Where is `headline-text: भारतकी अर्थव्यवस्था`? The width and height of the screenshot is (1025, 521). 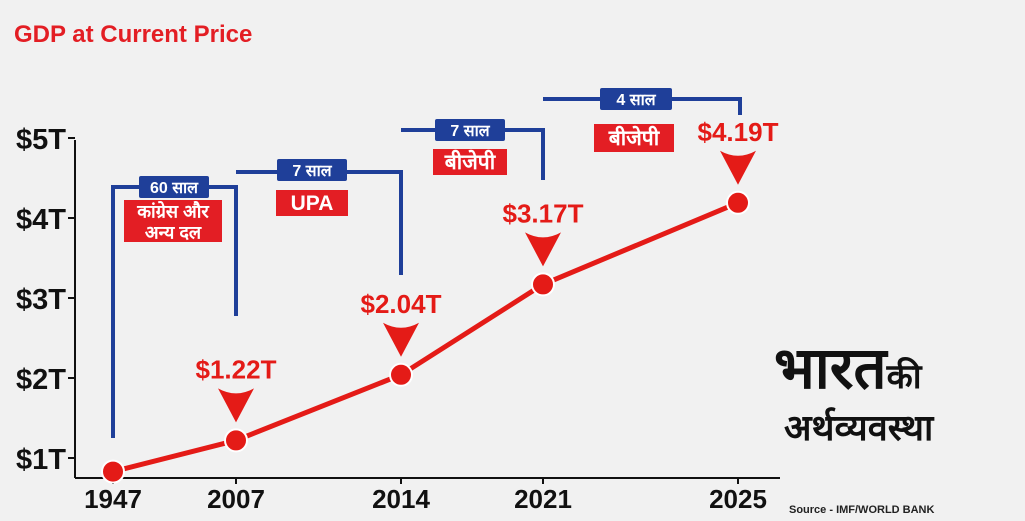 headline-text: भारतकी अर्थव्यवस्था is located at coordinates (854, 392).